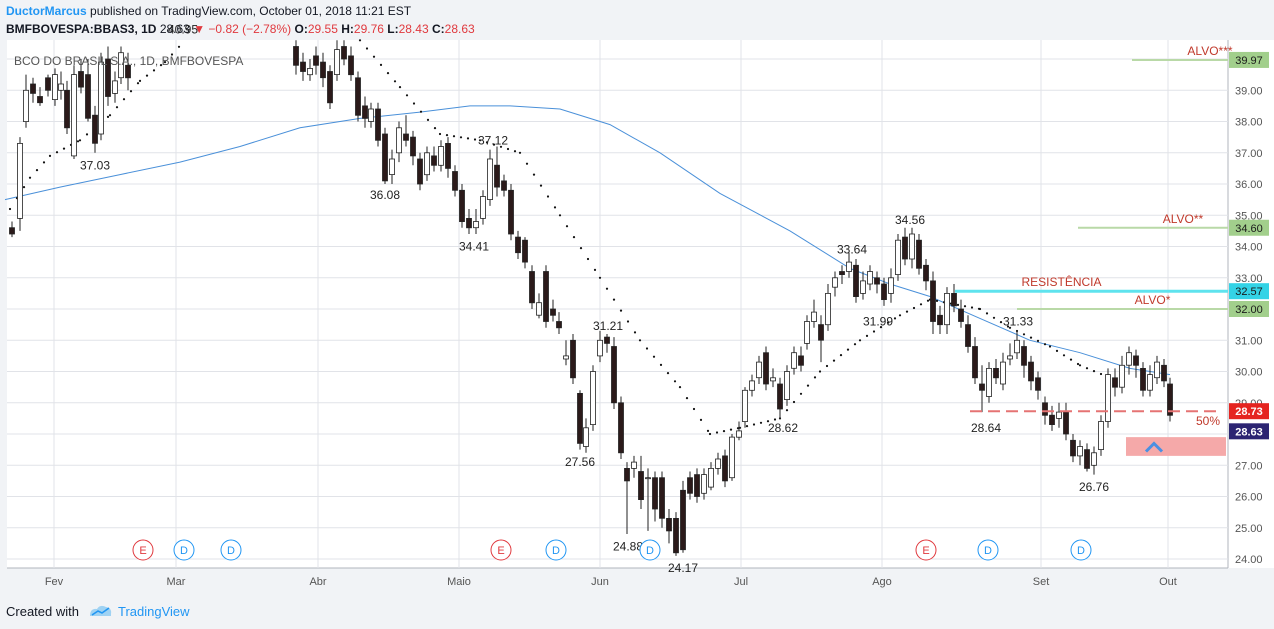  I want to click on x-tick-label: Mar, so click(176, 582).